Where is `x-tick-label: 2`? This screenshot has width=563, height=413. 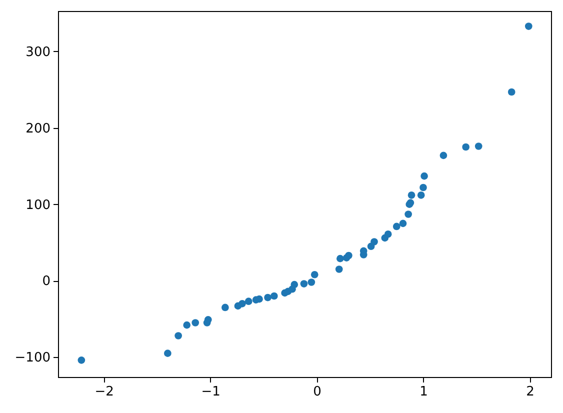
x-tick-label: 2 is located at coordinates (530, 392).